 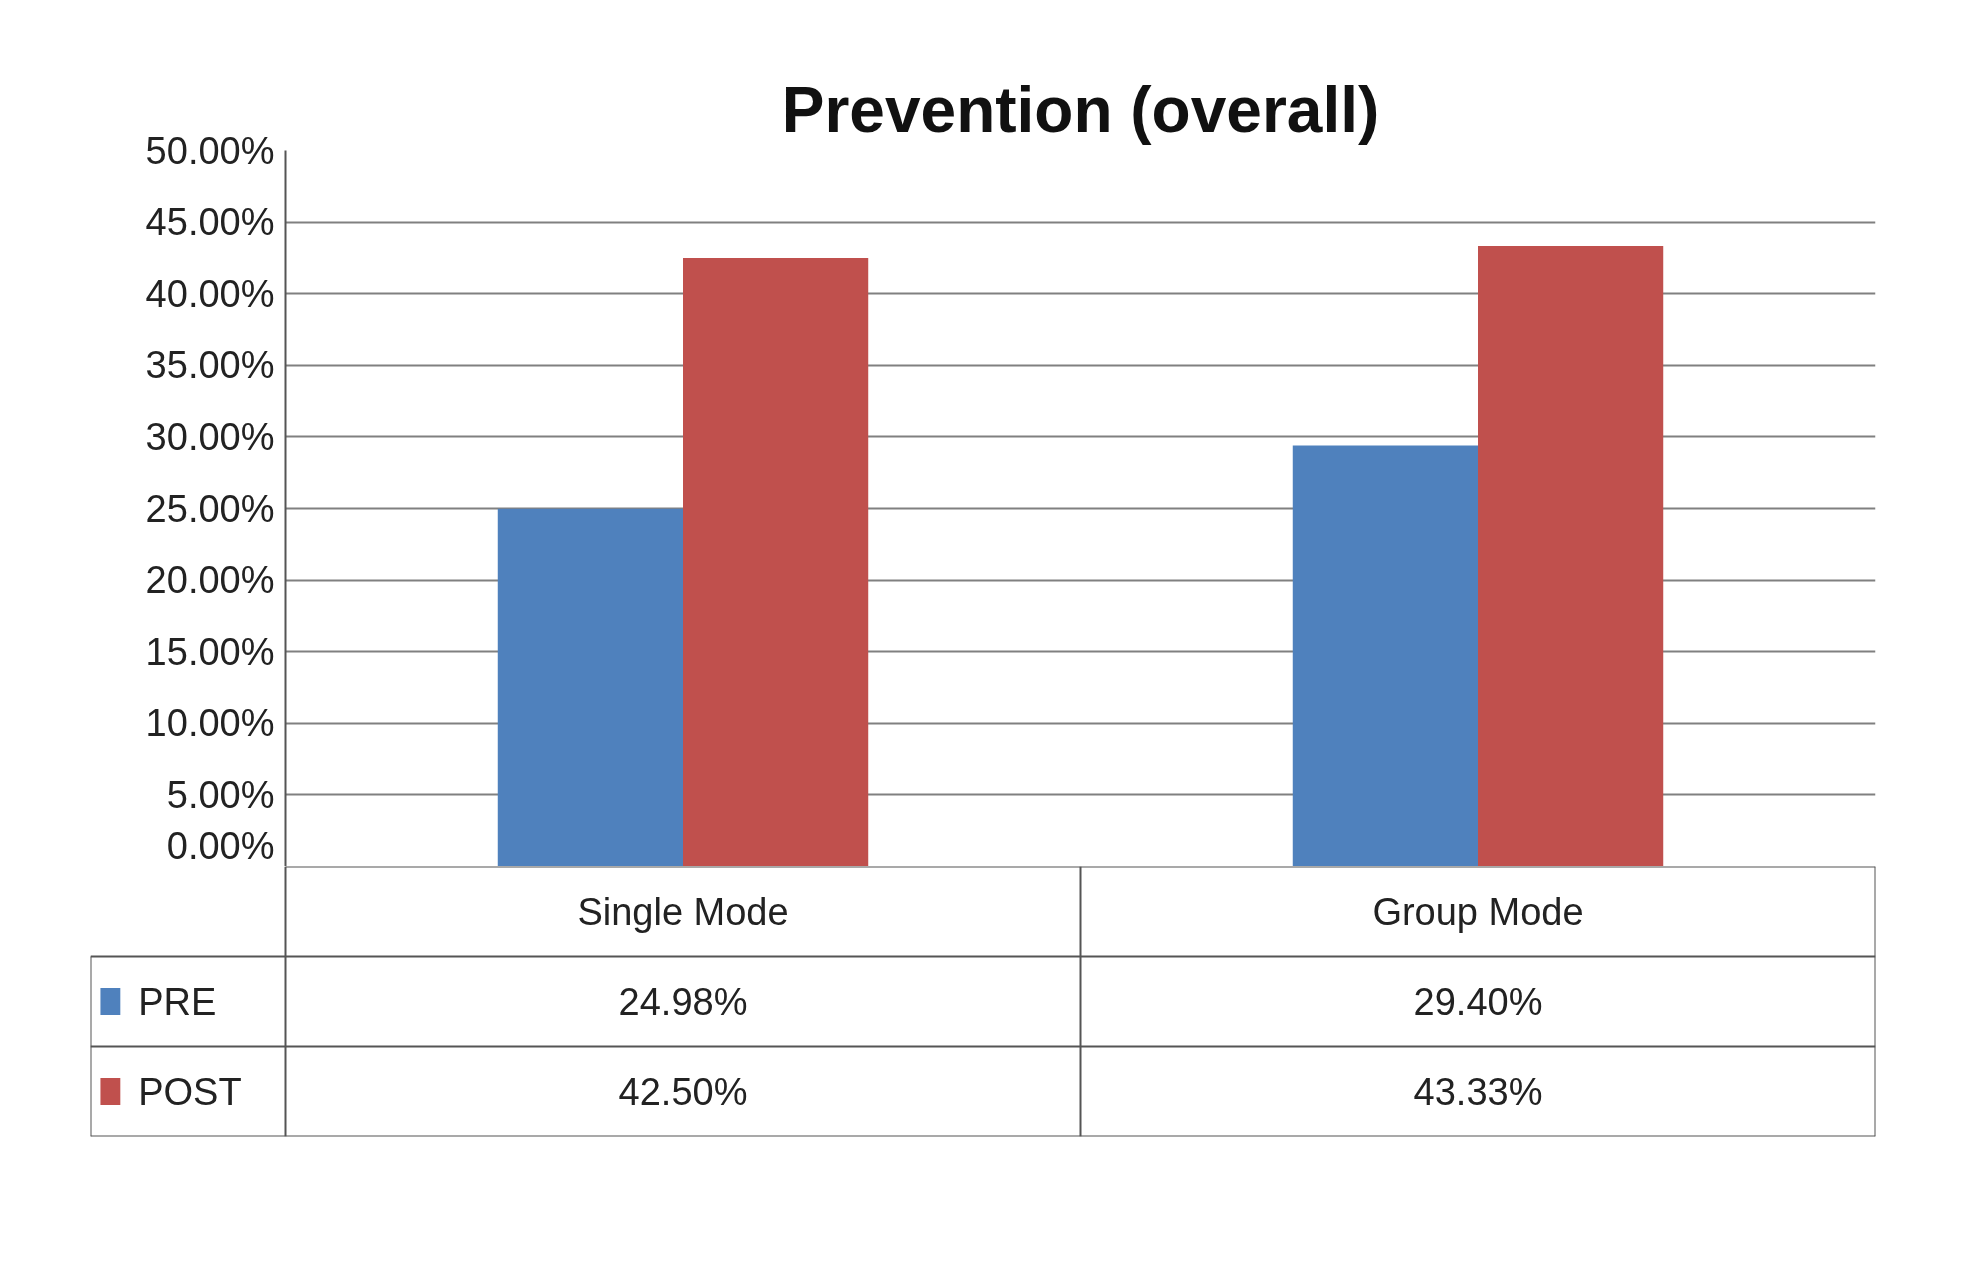 I want to click on y-tick-label: 0.00%, so click(x=220, y=845).